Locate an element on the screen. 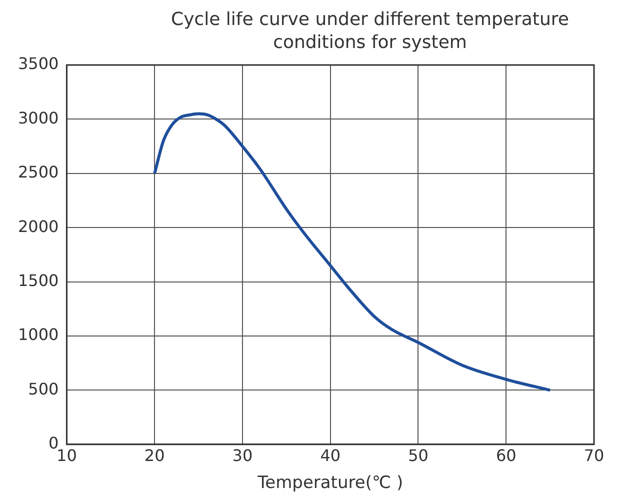 This screenshot has height=503, width=639. y-tick-label: 500 is located at coordinates (43, 388).